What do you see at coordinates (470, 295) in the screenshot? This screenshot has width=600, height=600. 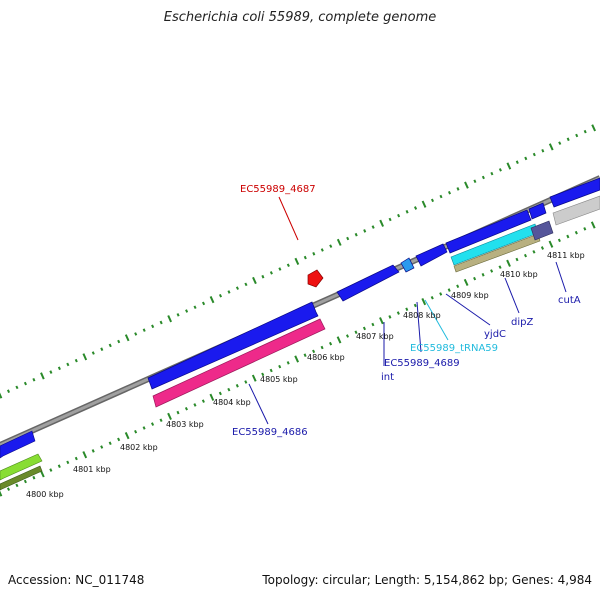 I see `kbp-label: 4809 kbp` at bounding box center [470, 295].